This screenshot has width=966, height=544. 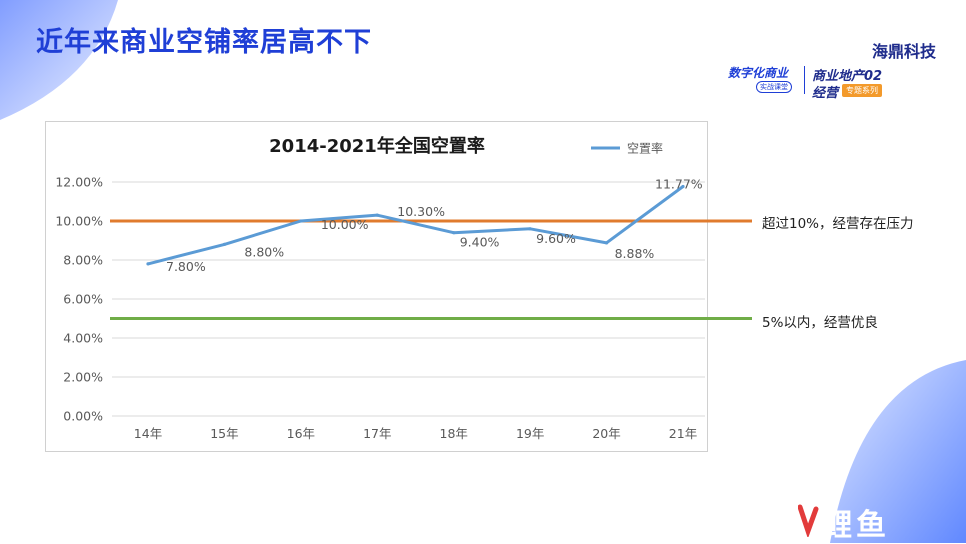 What do you see at coordinates (556, 238) in the screenshot?
I see `data-label: 9.60%` at bounding box center [556, 238].